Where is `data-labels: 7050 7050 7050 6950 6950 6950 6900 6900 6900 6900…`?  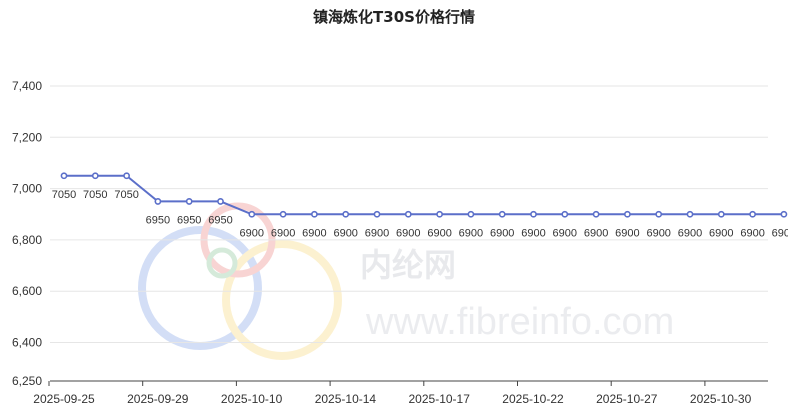 data-labels: 7050 7050 7050 6950 6950 6950 6900 6900 6900 6900… is located at coordinates (420, 214).